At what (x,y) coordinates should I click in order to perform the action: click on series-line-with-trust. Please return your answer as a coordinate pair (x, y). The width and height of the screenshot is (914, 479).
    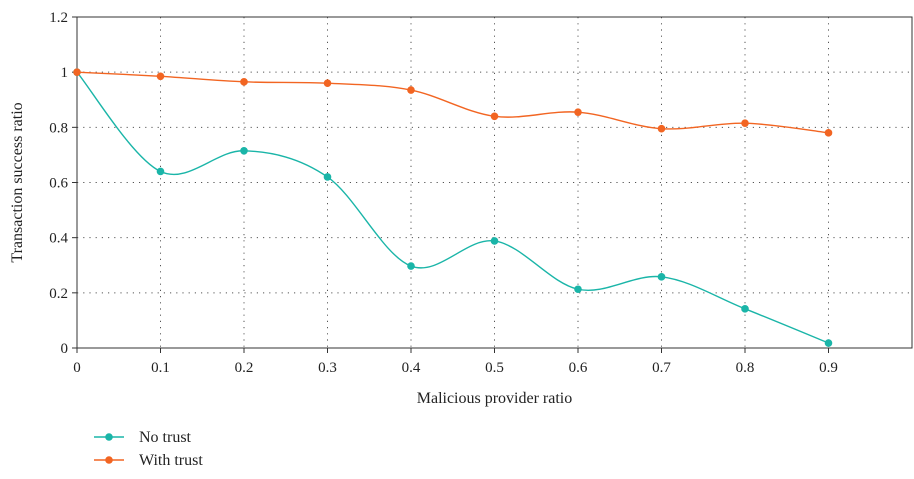
    Looking at the image, I should click on (452, 102).